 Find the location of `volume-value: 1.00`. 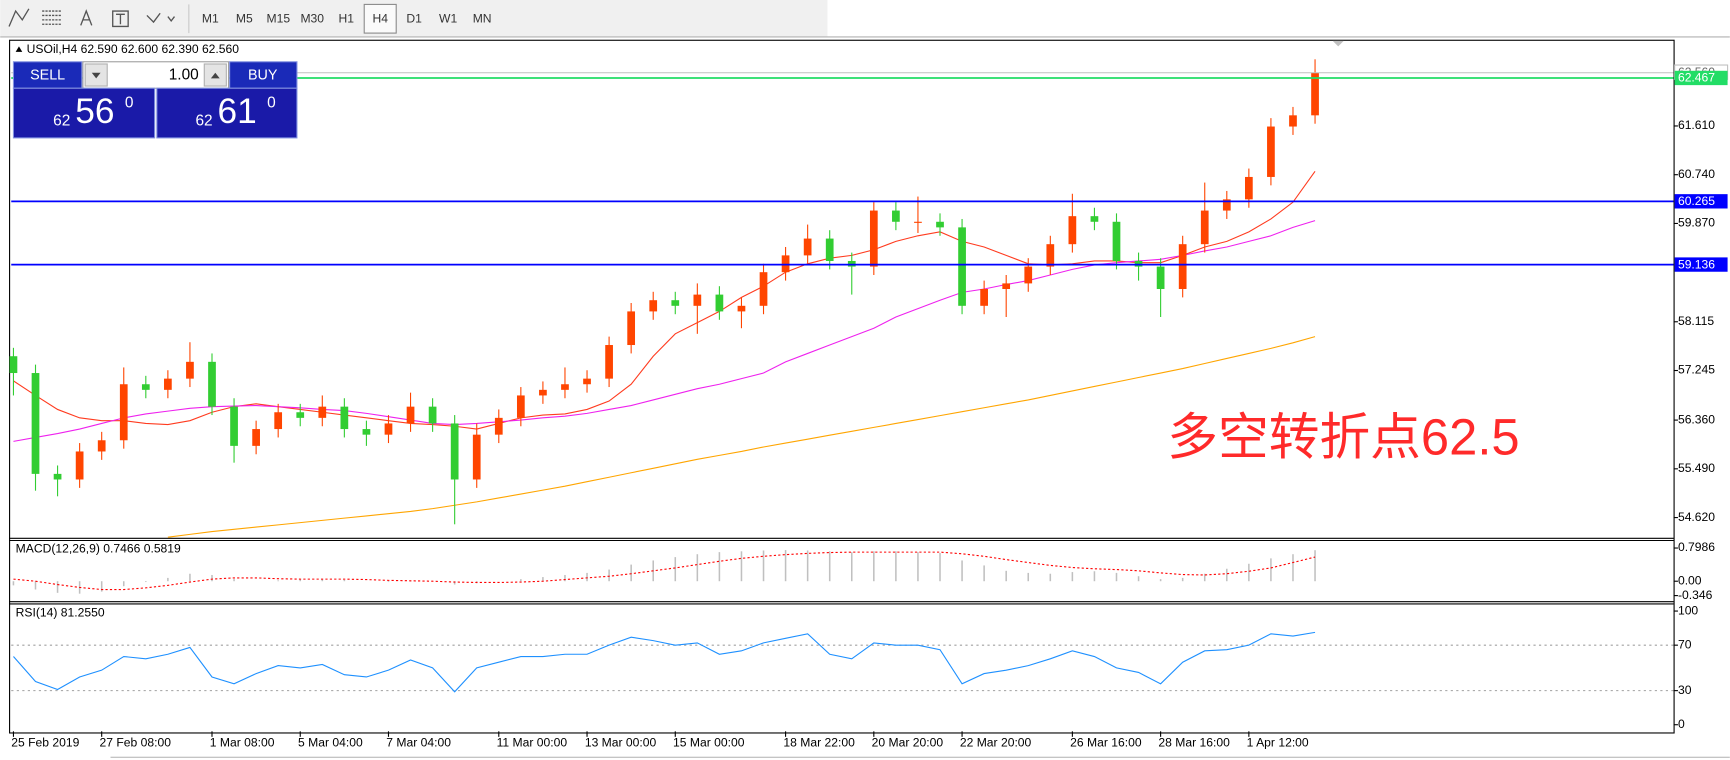

volume-value: 1.00 is located at coordinates (184, 75).